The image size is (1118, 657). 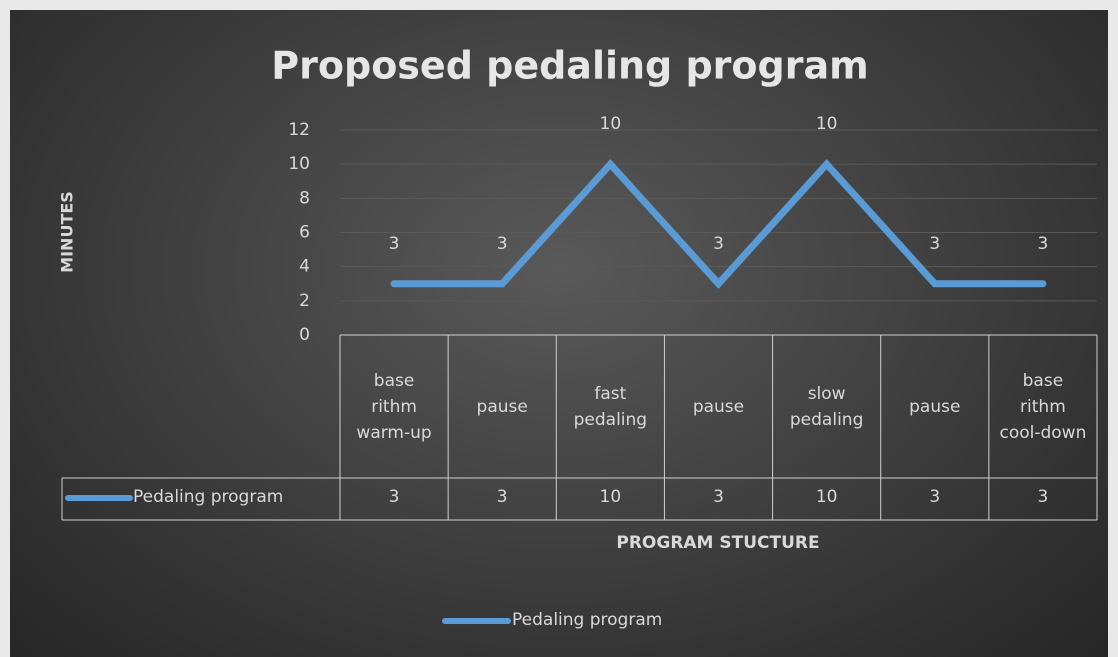 I want to click on x-axis-title: PROGRAM STUCTURE, so click(x=717, y=543).